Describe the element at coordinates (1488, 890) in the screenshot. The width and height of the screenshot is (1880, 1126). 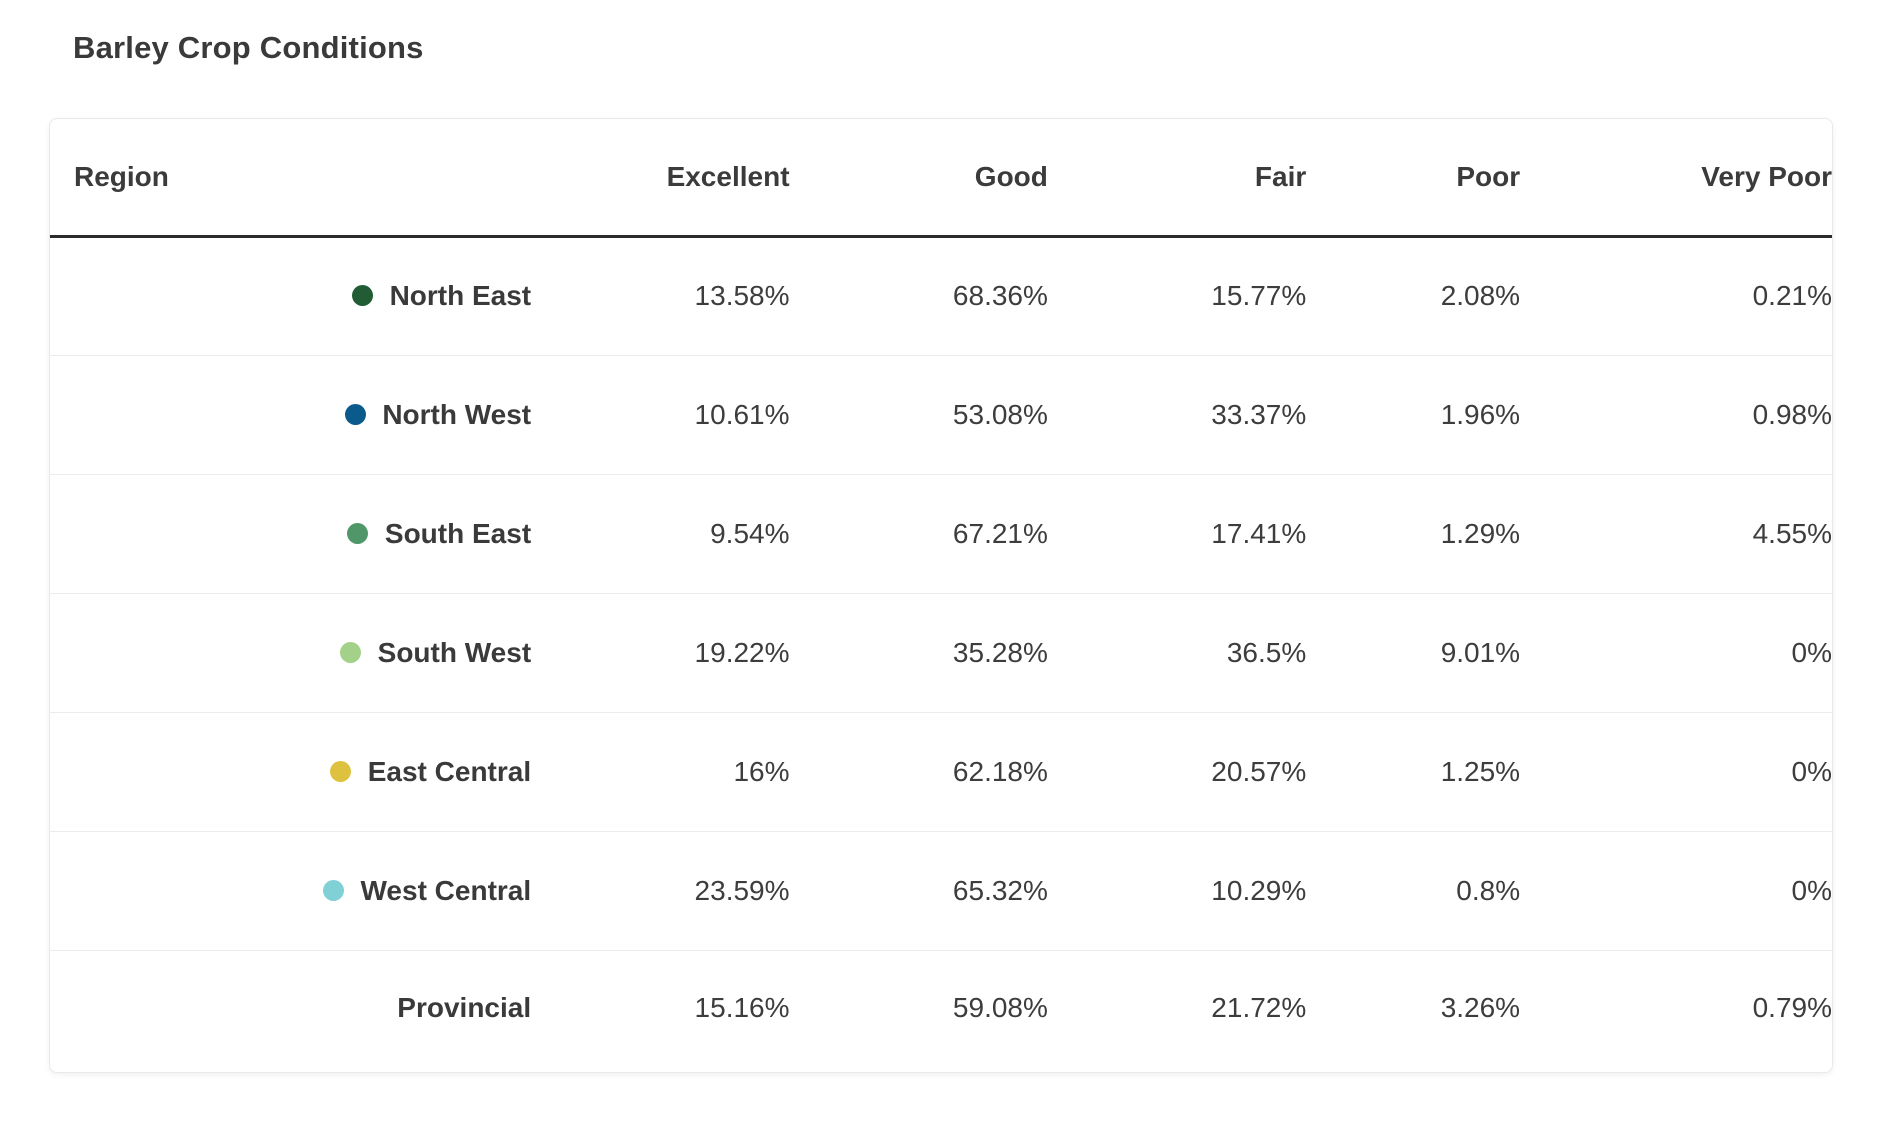
I see `cell-poor: 0.8%` at that location.